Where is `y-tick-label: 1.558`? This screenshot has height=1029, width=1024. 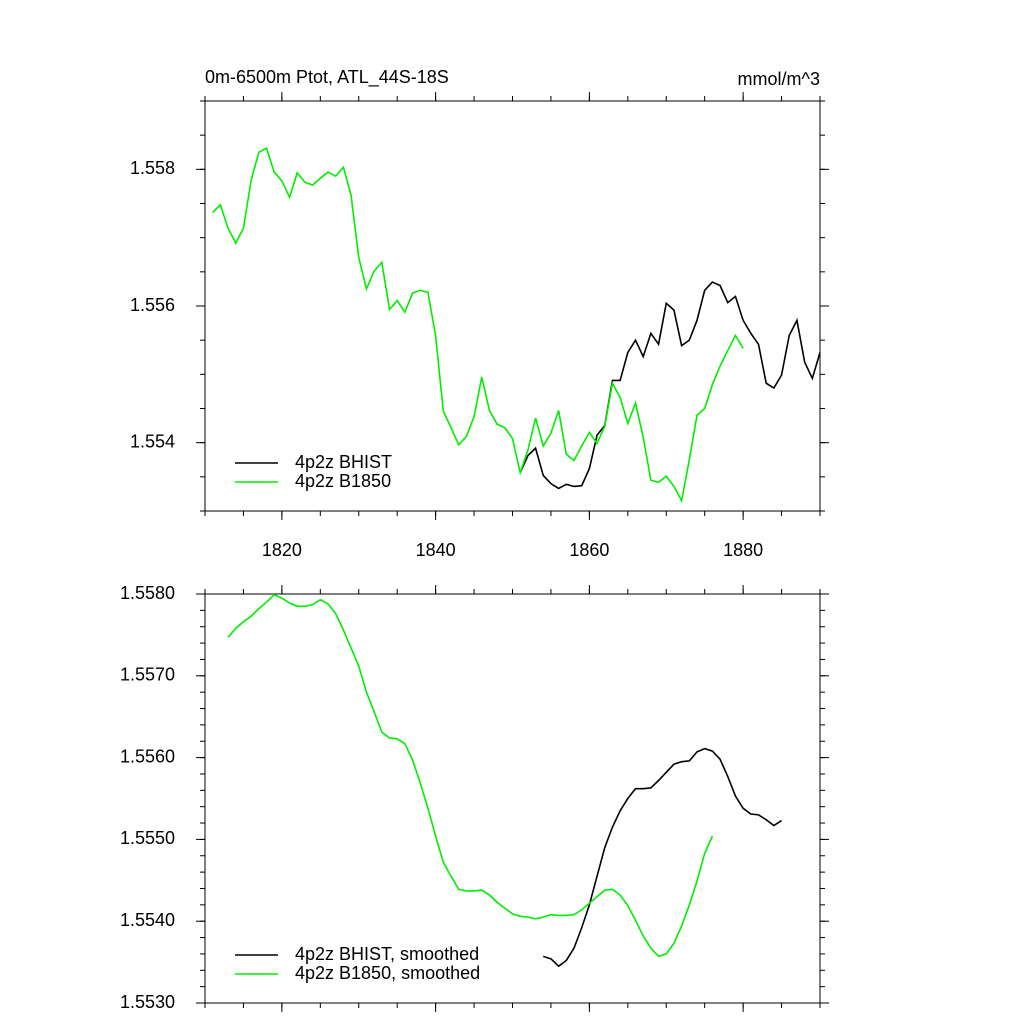 y-tick-label: 1.558 is located at coordinates (152, 168).